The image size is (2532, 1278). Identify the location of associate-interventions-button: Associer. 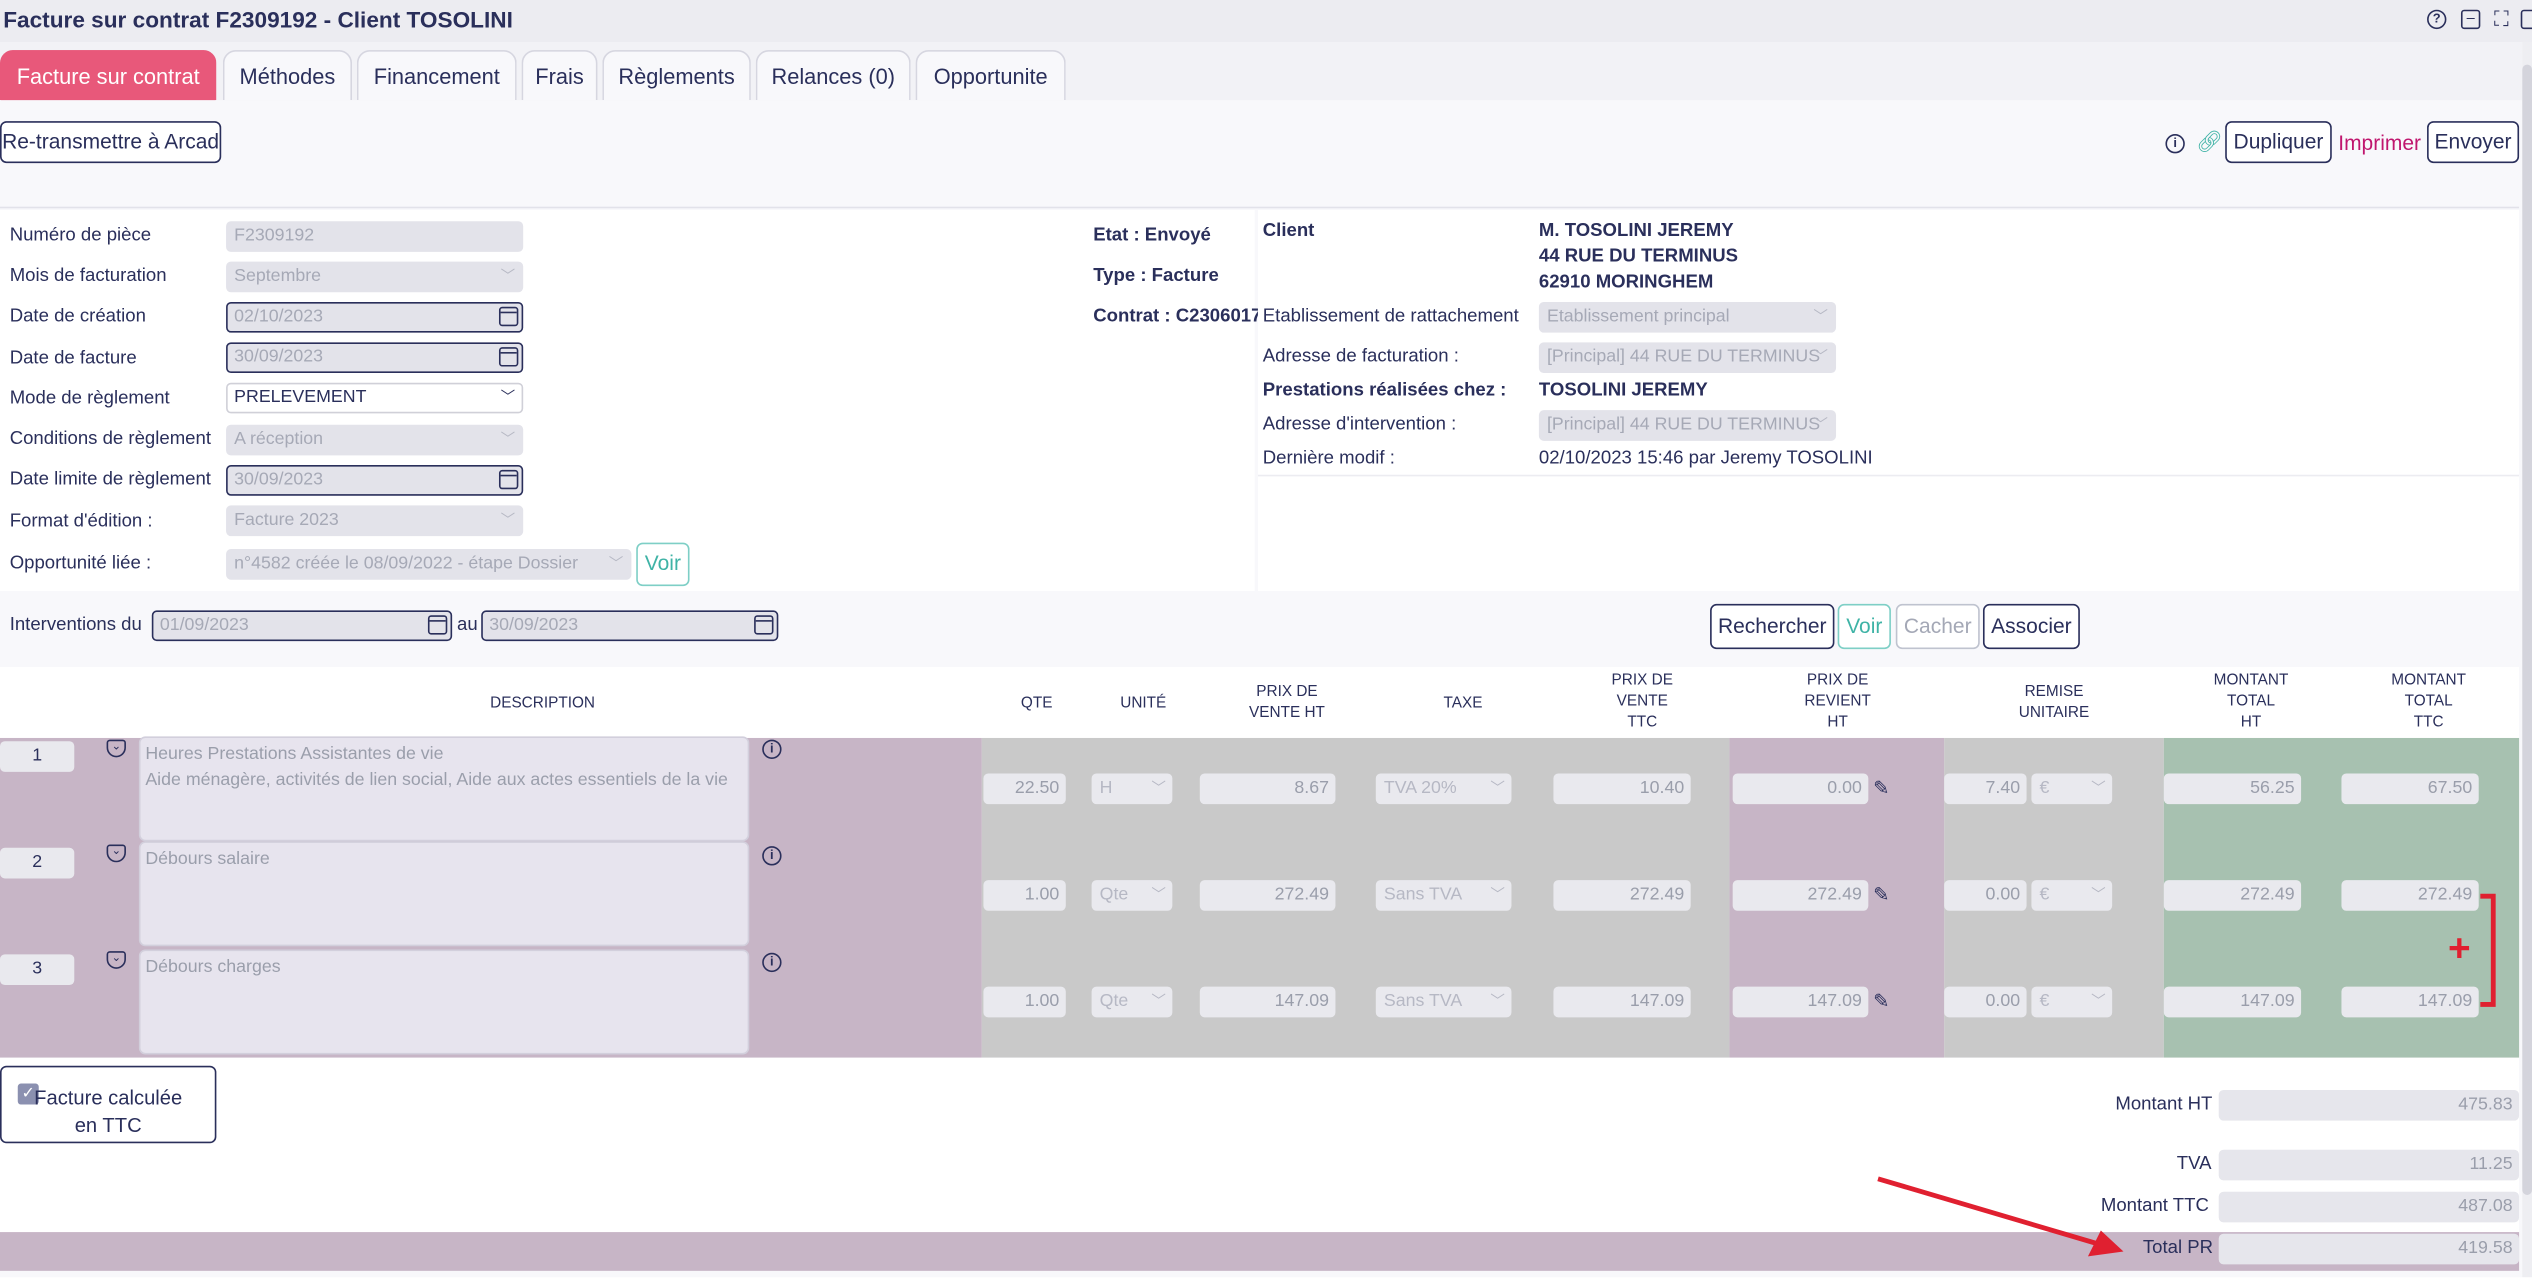
(2031, 626).